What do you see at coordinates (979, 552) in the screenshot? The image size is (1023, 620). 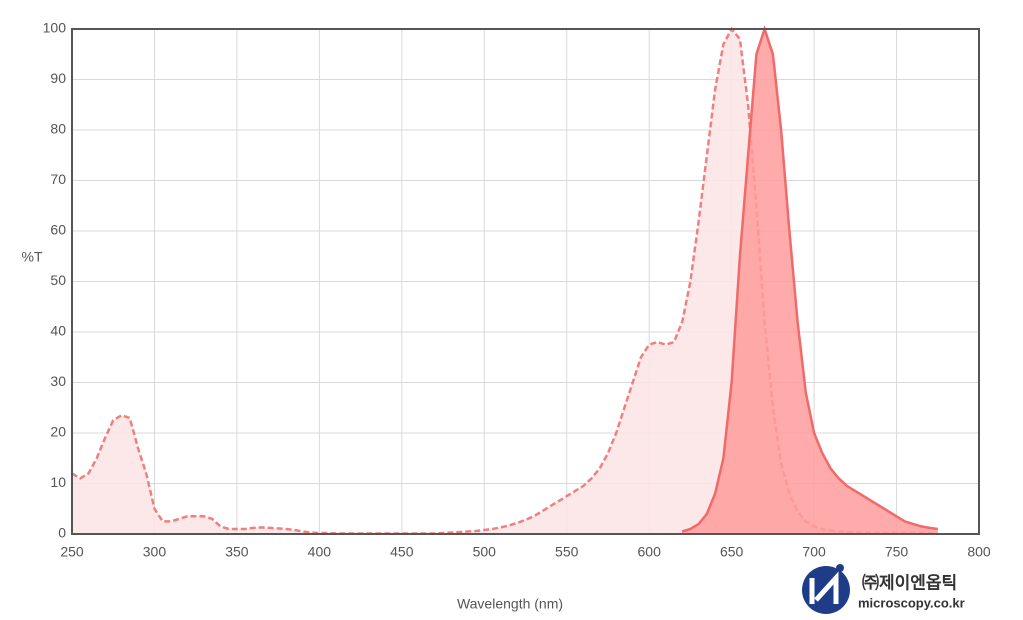 I see `x-tick-label: 800` at bounding box center [979, 552].